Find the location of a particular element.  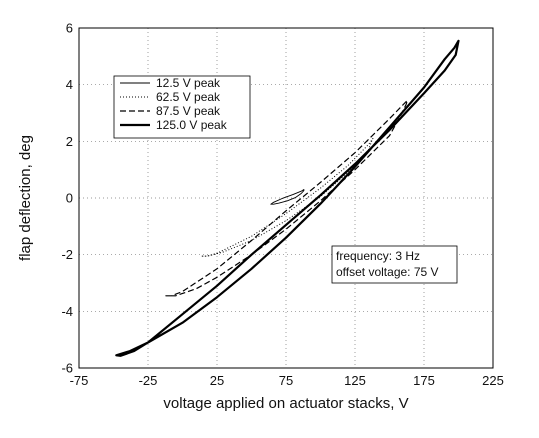

x-tick-label: 75 is located at coordinates (286, 380).